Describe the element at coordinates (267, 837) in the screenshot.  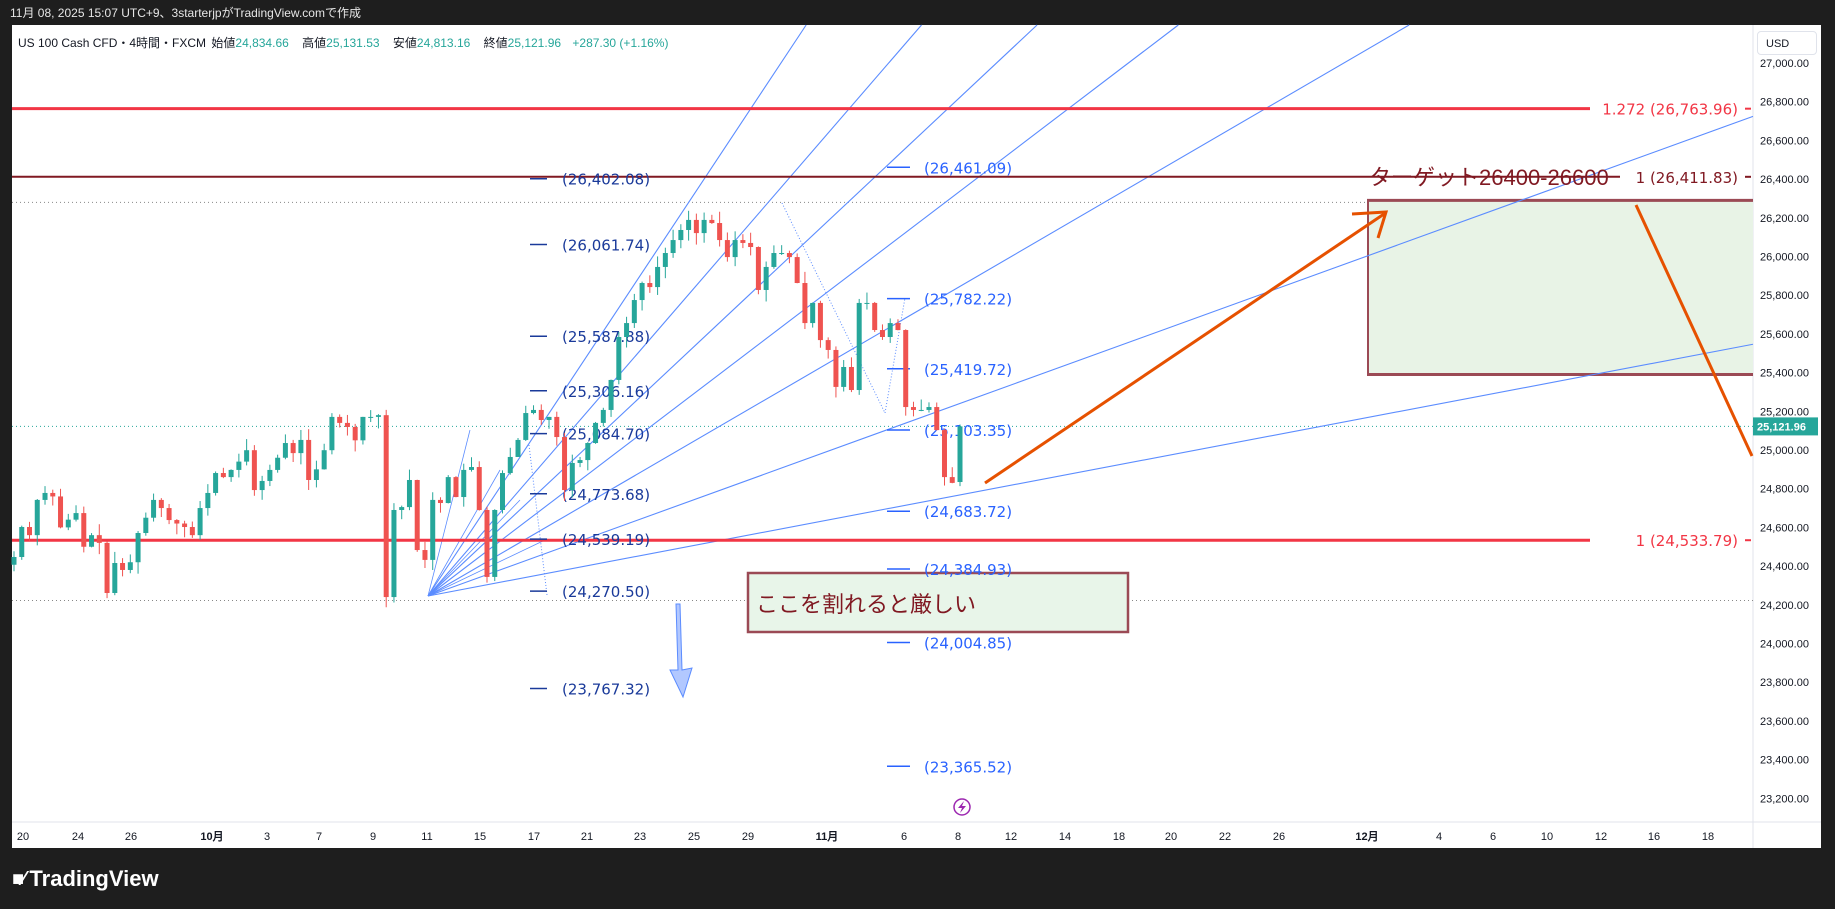
I see `time-tick-label: 3` at that location.